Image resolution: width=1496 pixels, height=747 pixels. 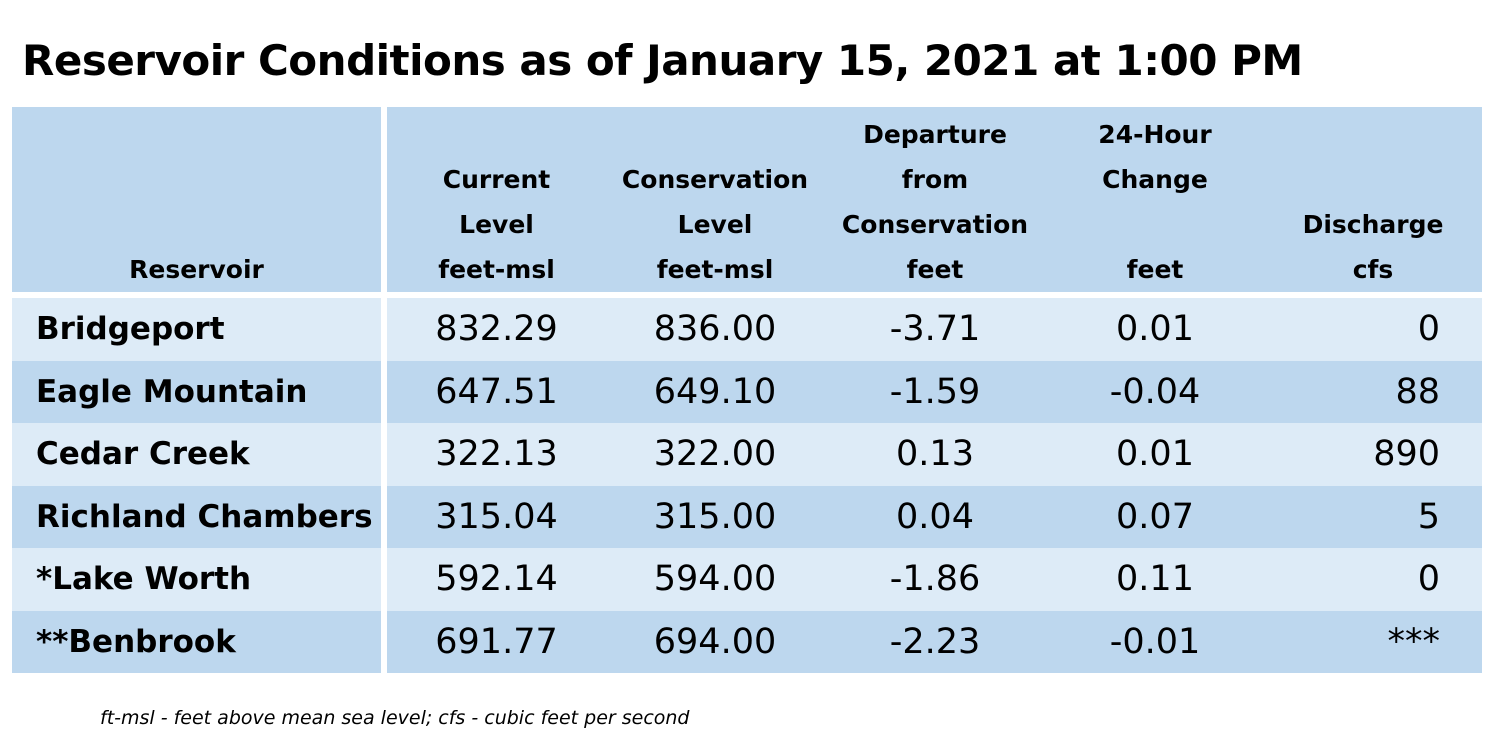 What do you see at coordinates (1155, 269) in the screenshot?
I see `unit-24-hour-change: feet` at bounding box center [1155, 269].